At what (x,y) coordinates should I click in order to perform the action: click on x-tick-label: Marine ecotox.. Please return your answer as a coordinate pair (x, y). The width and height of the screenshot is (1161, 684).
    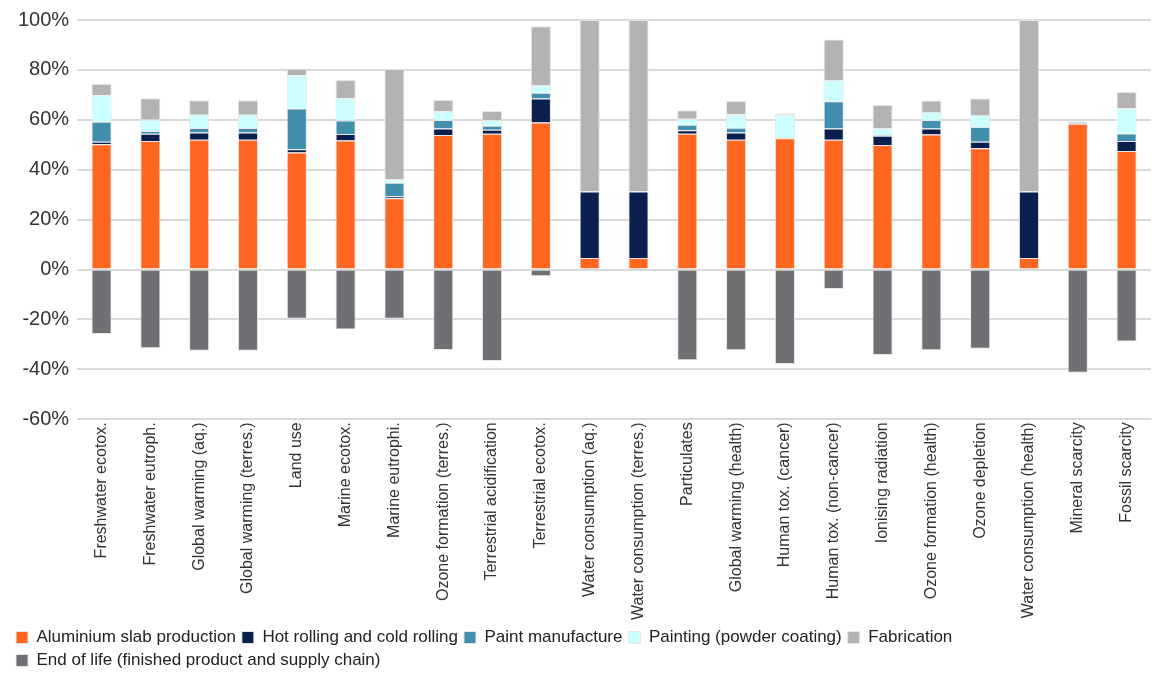
    Looking at the image, I should click on (345, 475).